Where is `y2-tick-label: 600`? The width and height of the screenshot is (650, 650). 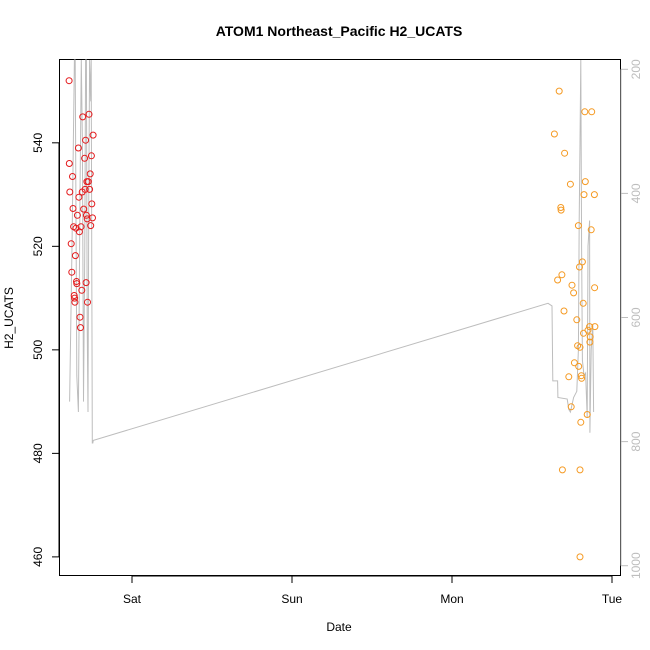 y2-tick-label: 600 is located at coordinates (636, 317).